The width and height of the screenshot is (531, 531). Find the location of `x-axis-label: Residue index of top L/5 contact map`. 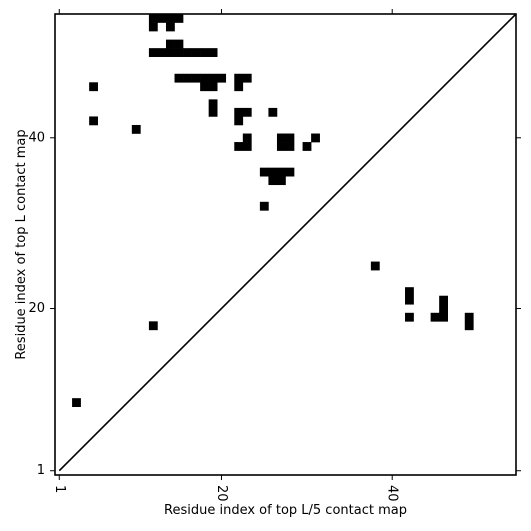

x-axis-label: Residue index of top L/5 contact map is located at coordinates (285, 510).